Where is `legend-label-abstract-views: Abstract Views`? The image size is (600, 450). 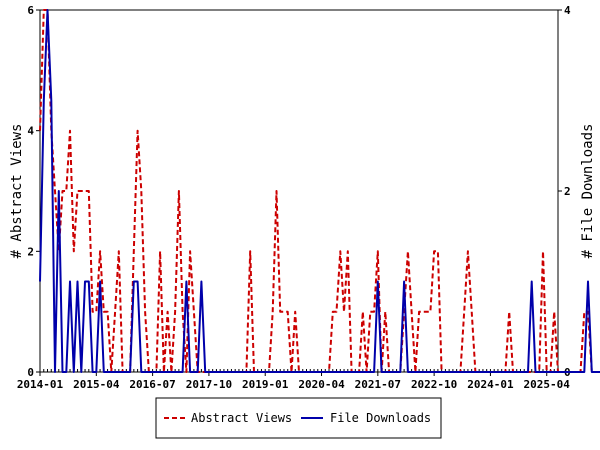
legend-label-abstract-views: Abstract Views is located at coordinates (241, 418).